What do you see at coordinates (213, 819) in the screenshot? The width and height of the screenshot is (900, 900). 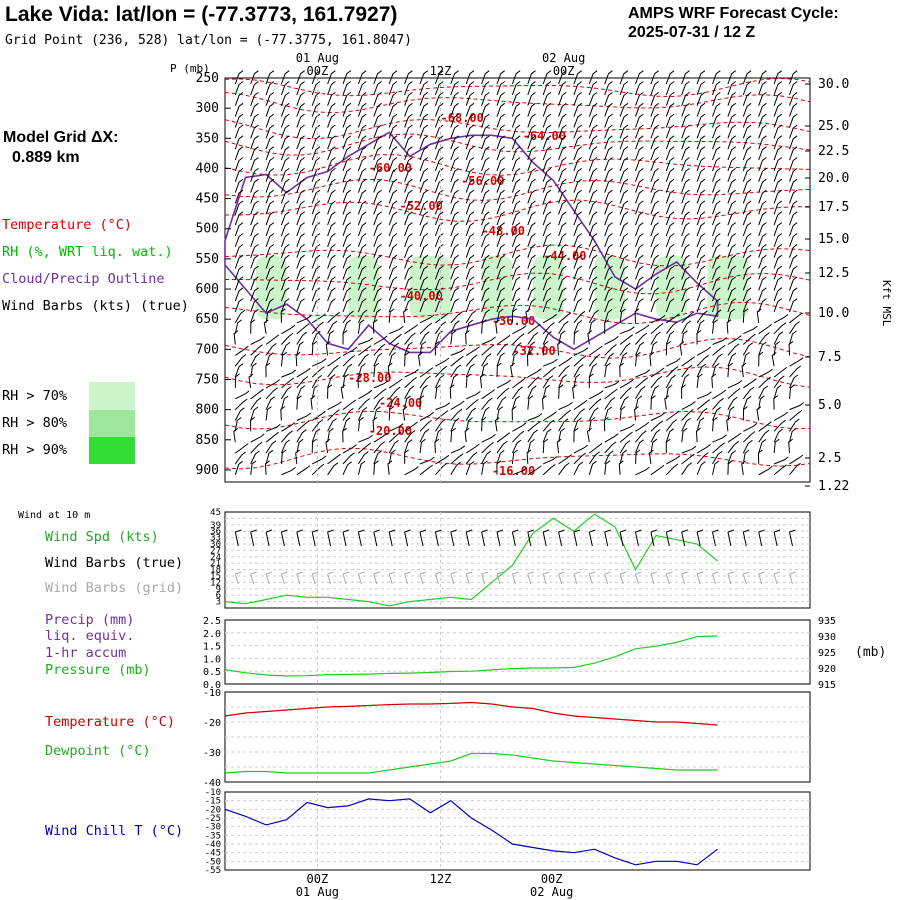 I see `chill-tick--25: -25` at bounding box center [213, 819].